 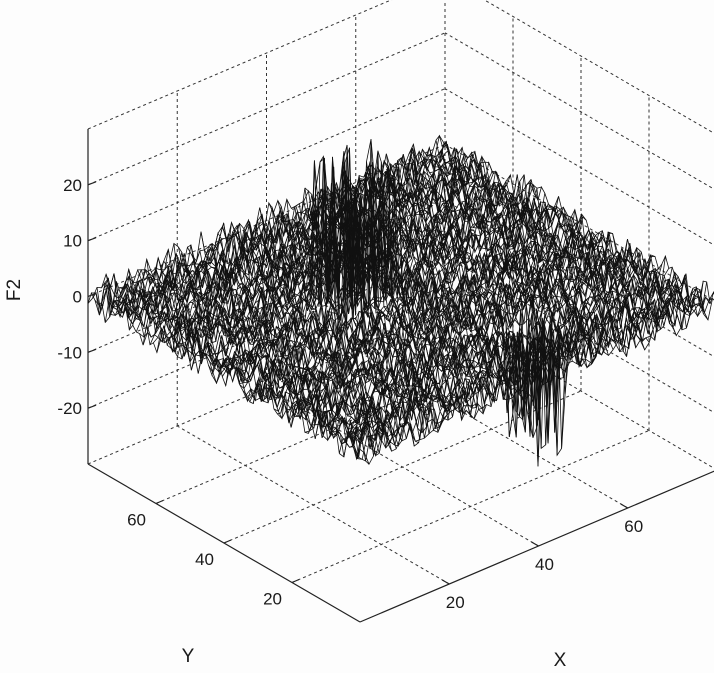 I want to click on x-axis-line, so click(x=536, y=546).